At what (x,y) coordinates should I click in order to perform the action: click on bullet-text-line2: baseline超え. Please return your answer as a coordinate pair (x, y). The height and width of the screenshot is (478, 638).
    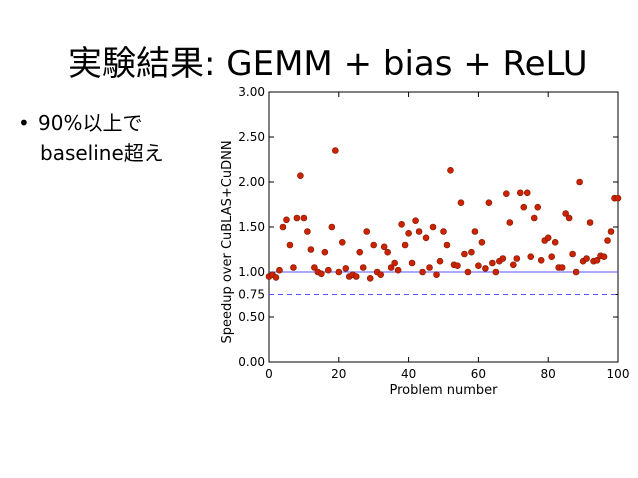
    Looking at the image, I should click on (102, 153).